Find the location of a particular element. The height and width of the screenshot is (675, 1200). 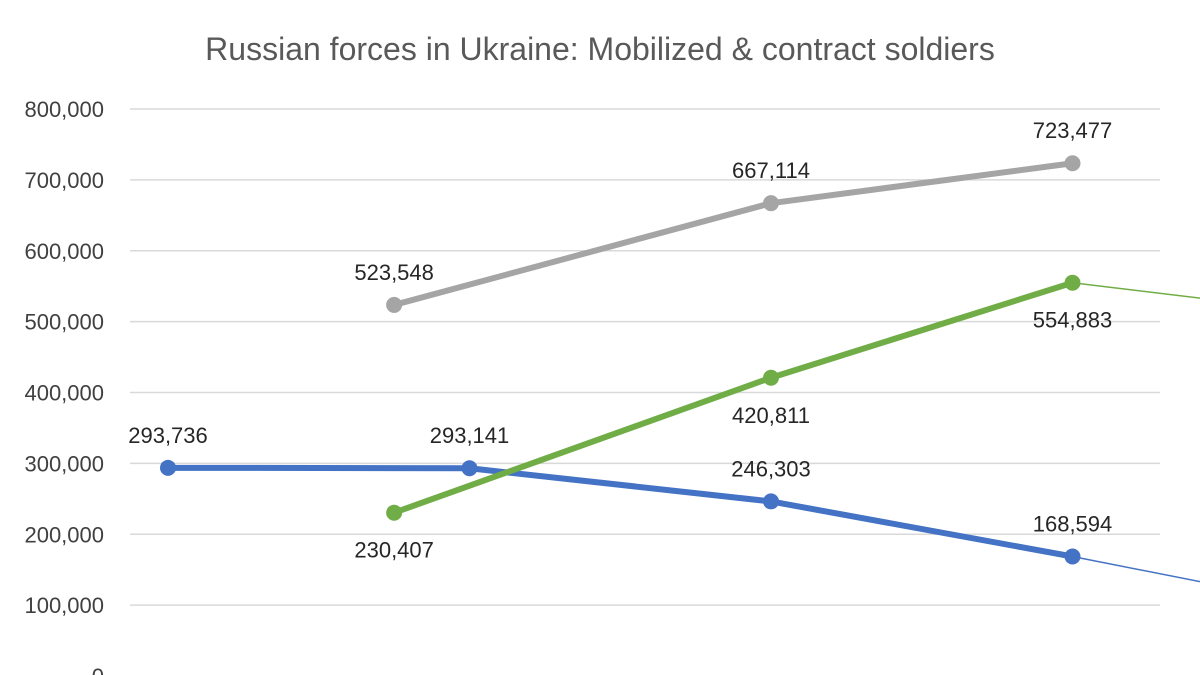

y-tick-label: 600,000 is located at coordinates (64, 251).